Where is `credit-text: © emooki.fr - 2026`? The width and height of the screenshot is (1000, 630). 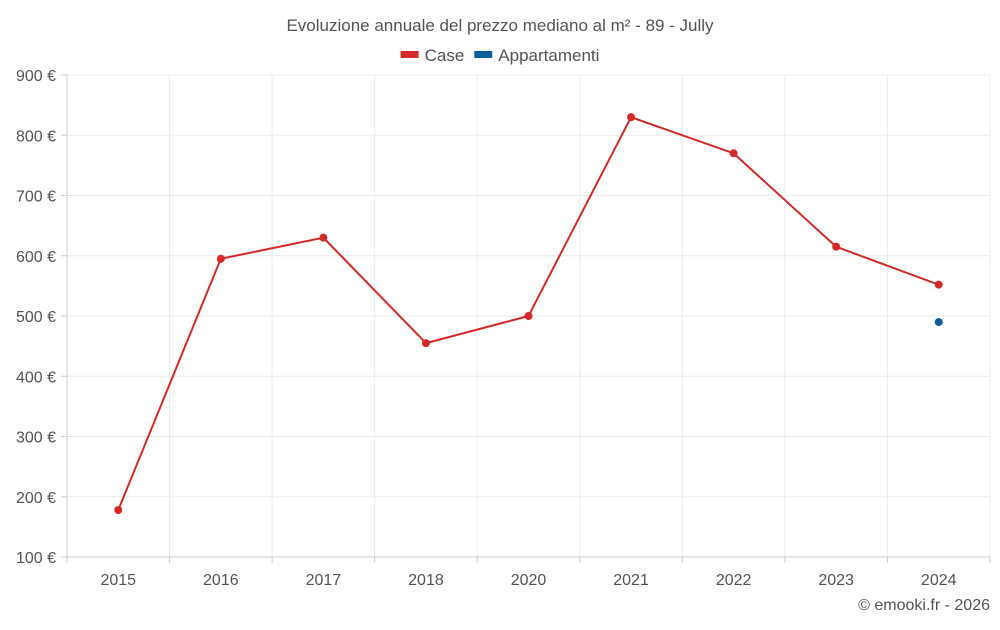
credit-text: © emooki.fr - 2026 is located at coordinates (924, 605).